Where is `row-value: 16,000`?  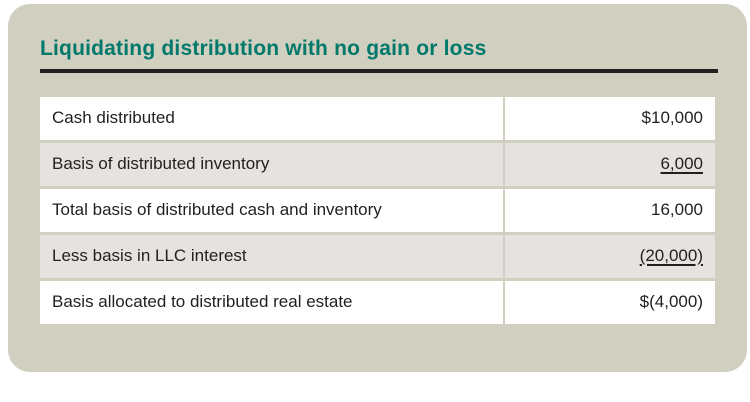 row-value: 16,000 is located at coordinates (610, 210).